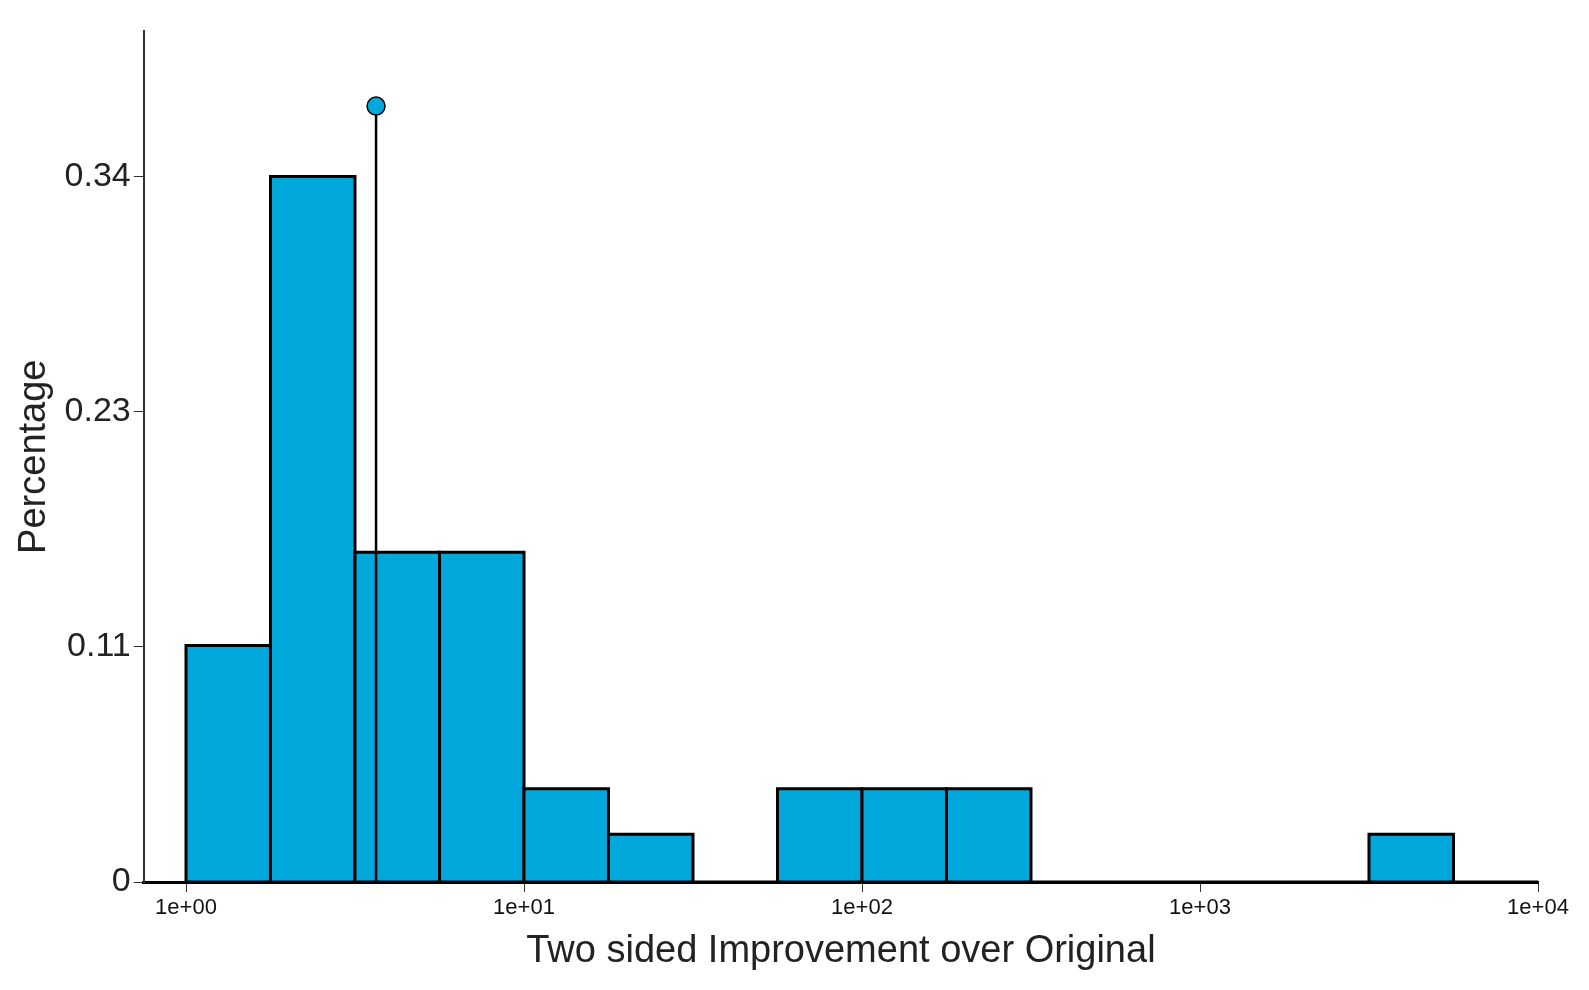 This screenshot has width=1589, height=990. Describe the element at coordinates (32, 456) in the screenshot. I see `y-axis-title: Percentage` at that location.